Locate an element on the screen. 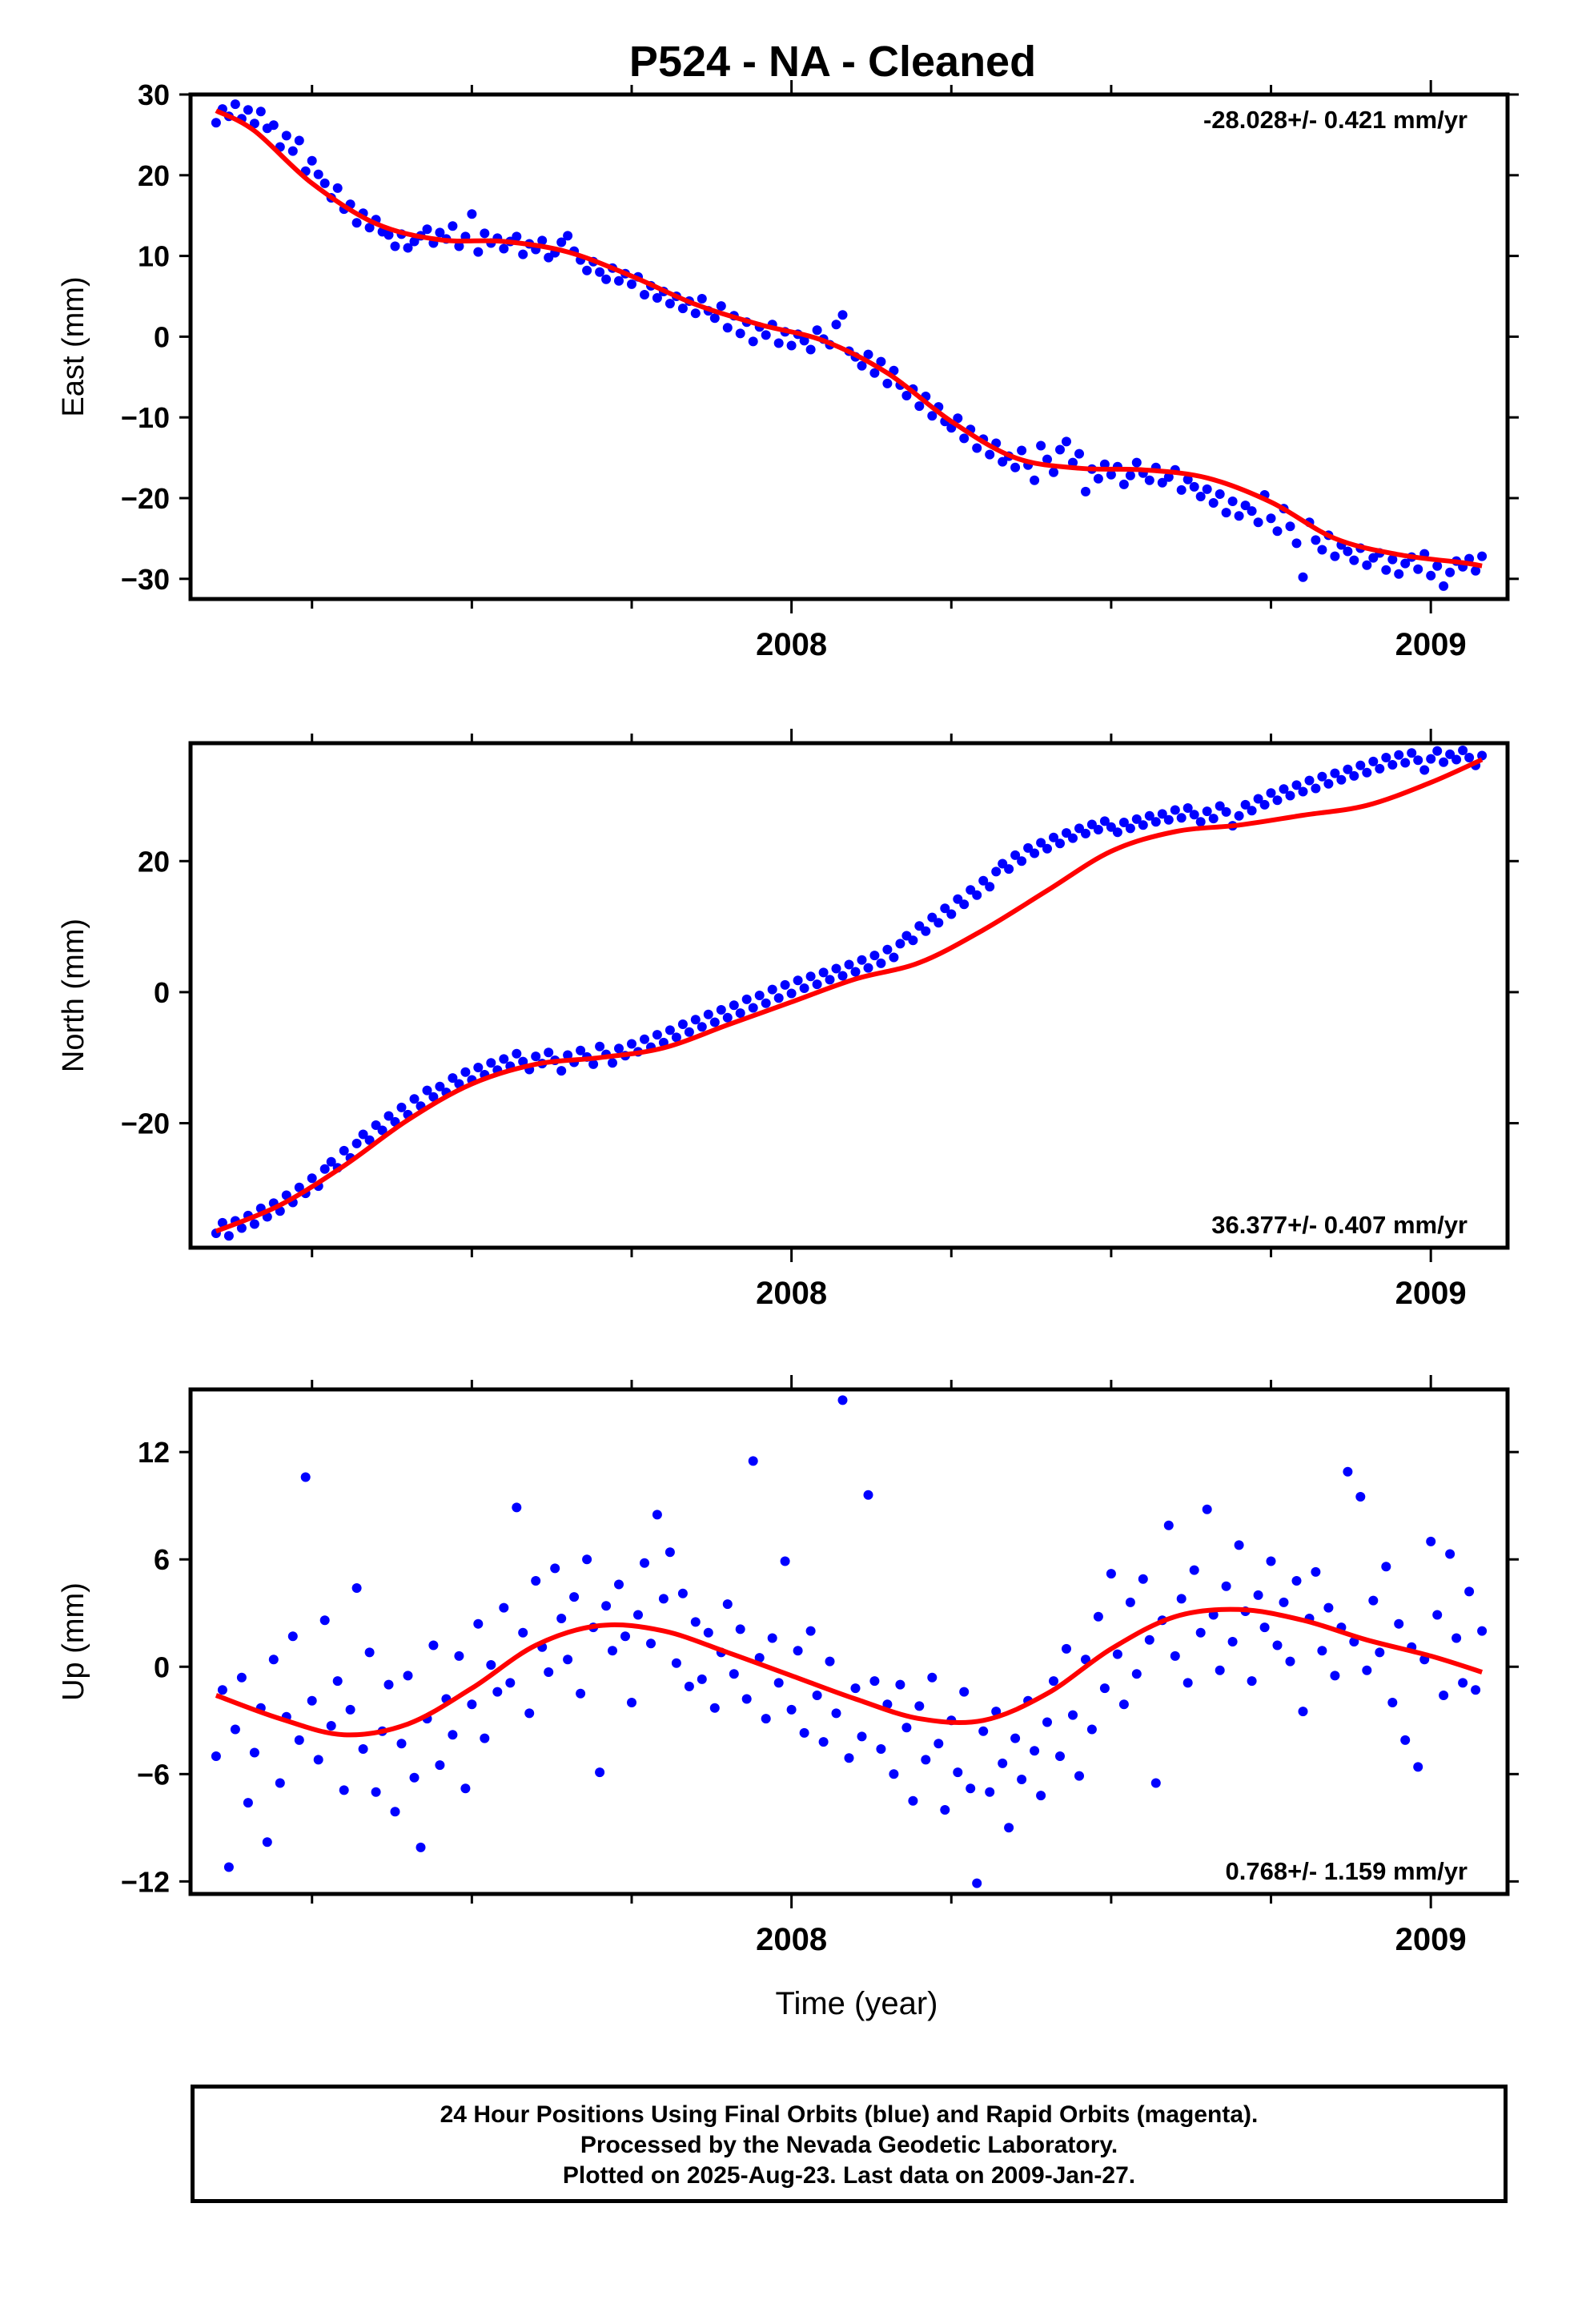  y-tick-label: 12 is located at coordinates (154, 1452).